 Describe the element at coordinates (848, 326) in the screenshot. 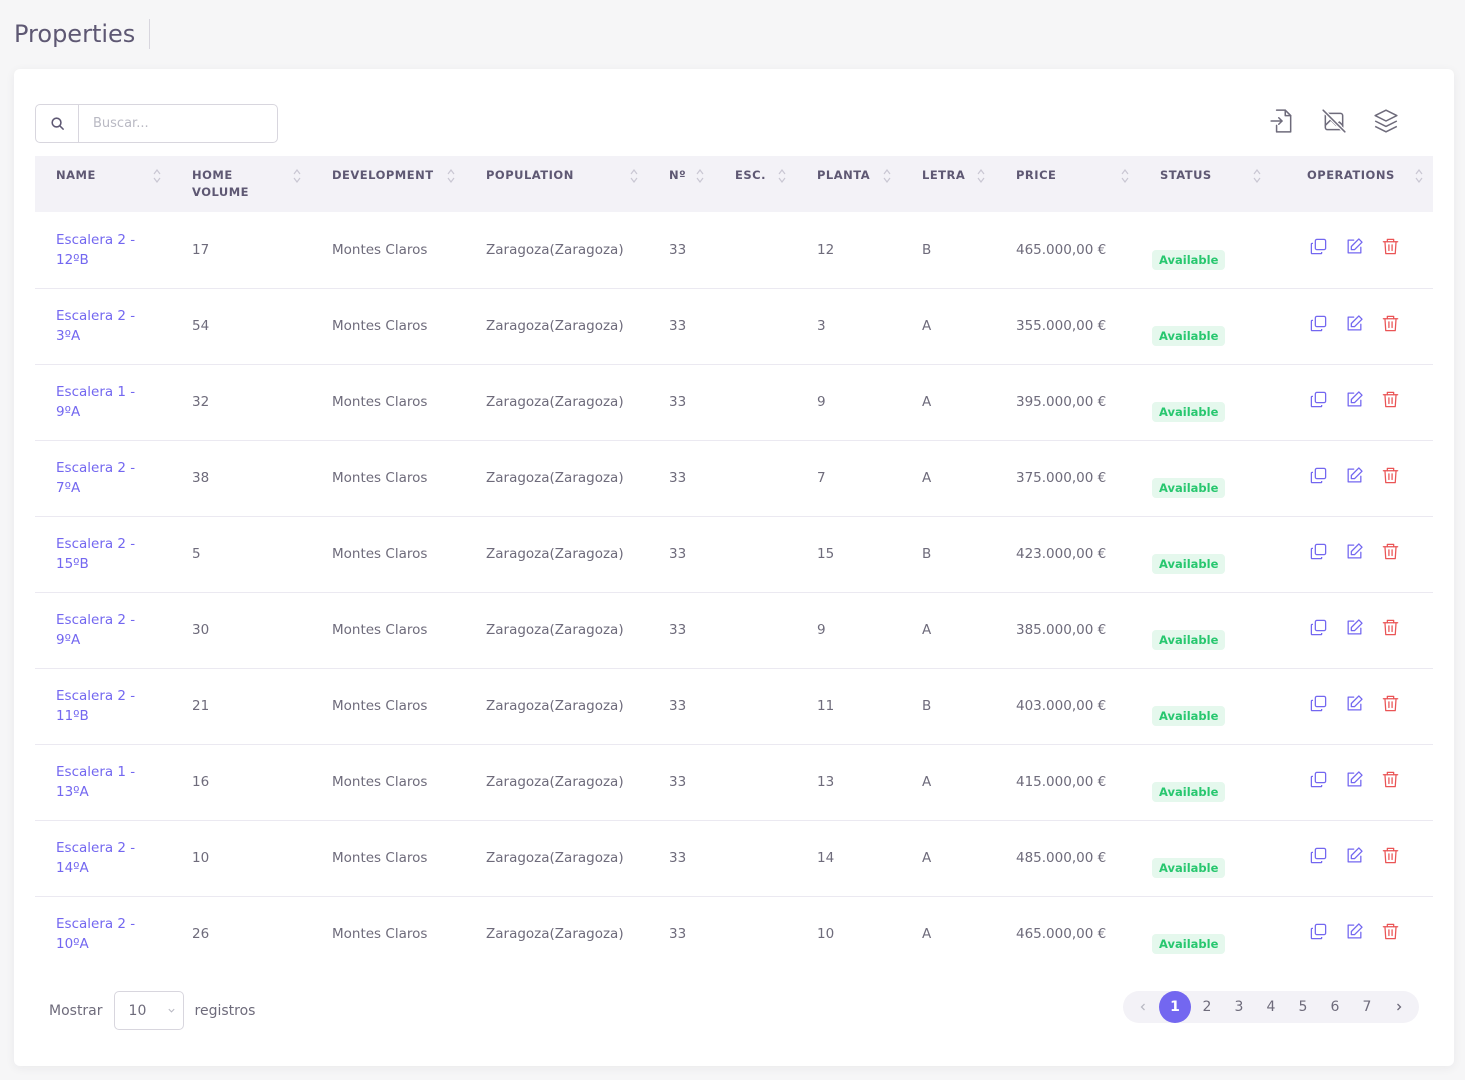

I see `cell-planta: 3` at that location.